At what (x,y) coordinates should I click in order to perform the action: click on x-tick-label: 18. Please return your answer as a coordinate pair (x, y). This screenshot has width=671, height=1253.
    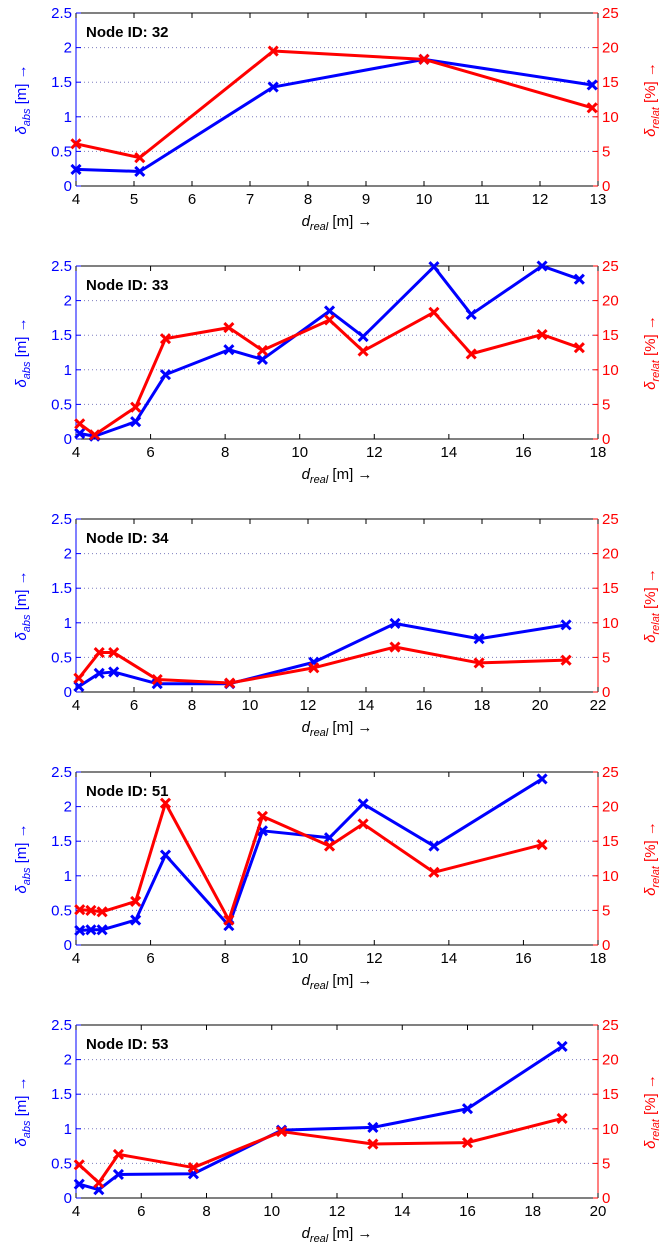
    Looking at the image, I should click on (482, 705).